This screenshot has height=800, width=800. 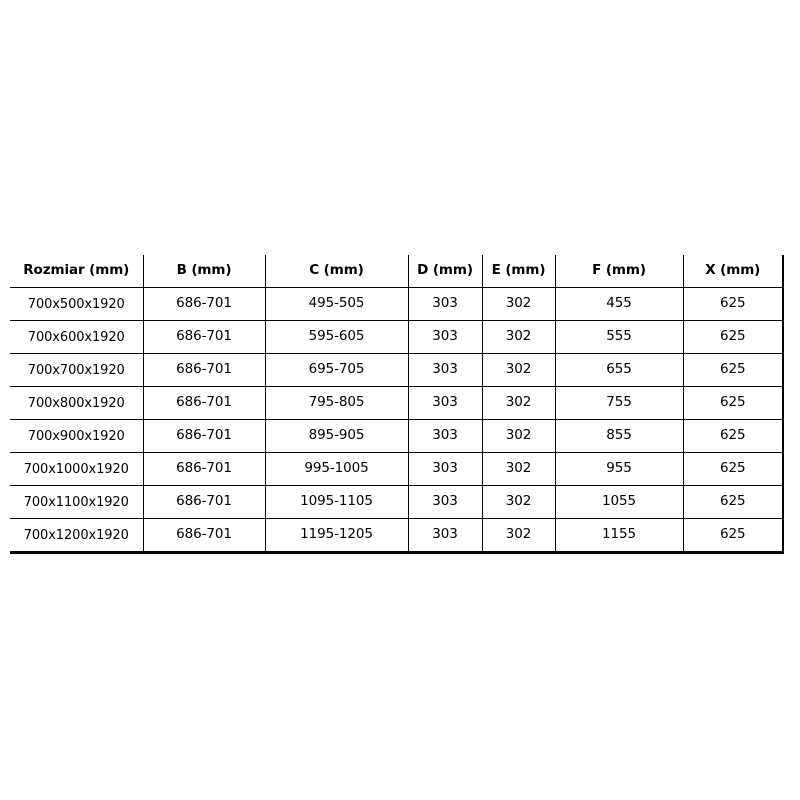 I want to click on cell-f: 655, so click(x=619, y=370).